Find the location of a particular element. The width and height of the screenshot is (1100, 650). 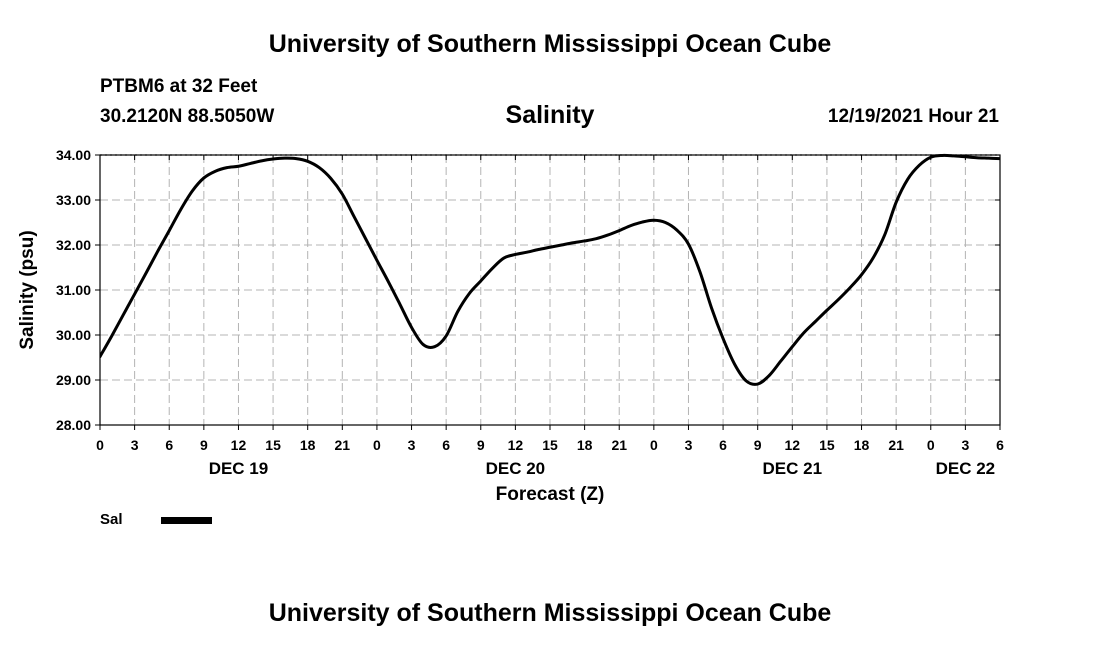

coordinates-label: 30.2120N 88.5050W is located at coordinates (187, 116).